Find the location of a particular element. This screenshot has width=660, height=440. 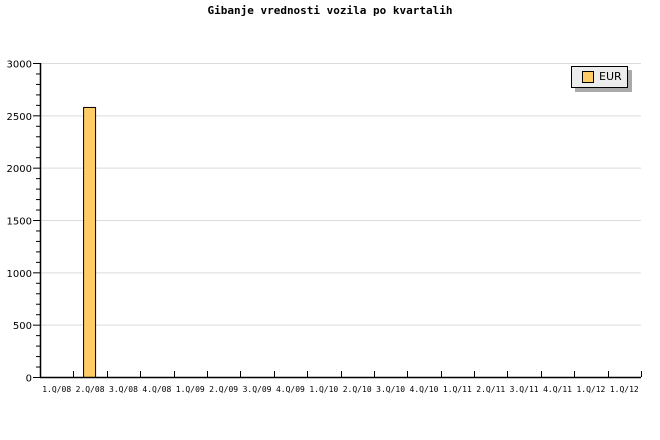

y-tick-label: 500 is located at coordinates (22, 326).